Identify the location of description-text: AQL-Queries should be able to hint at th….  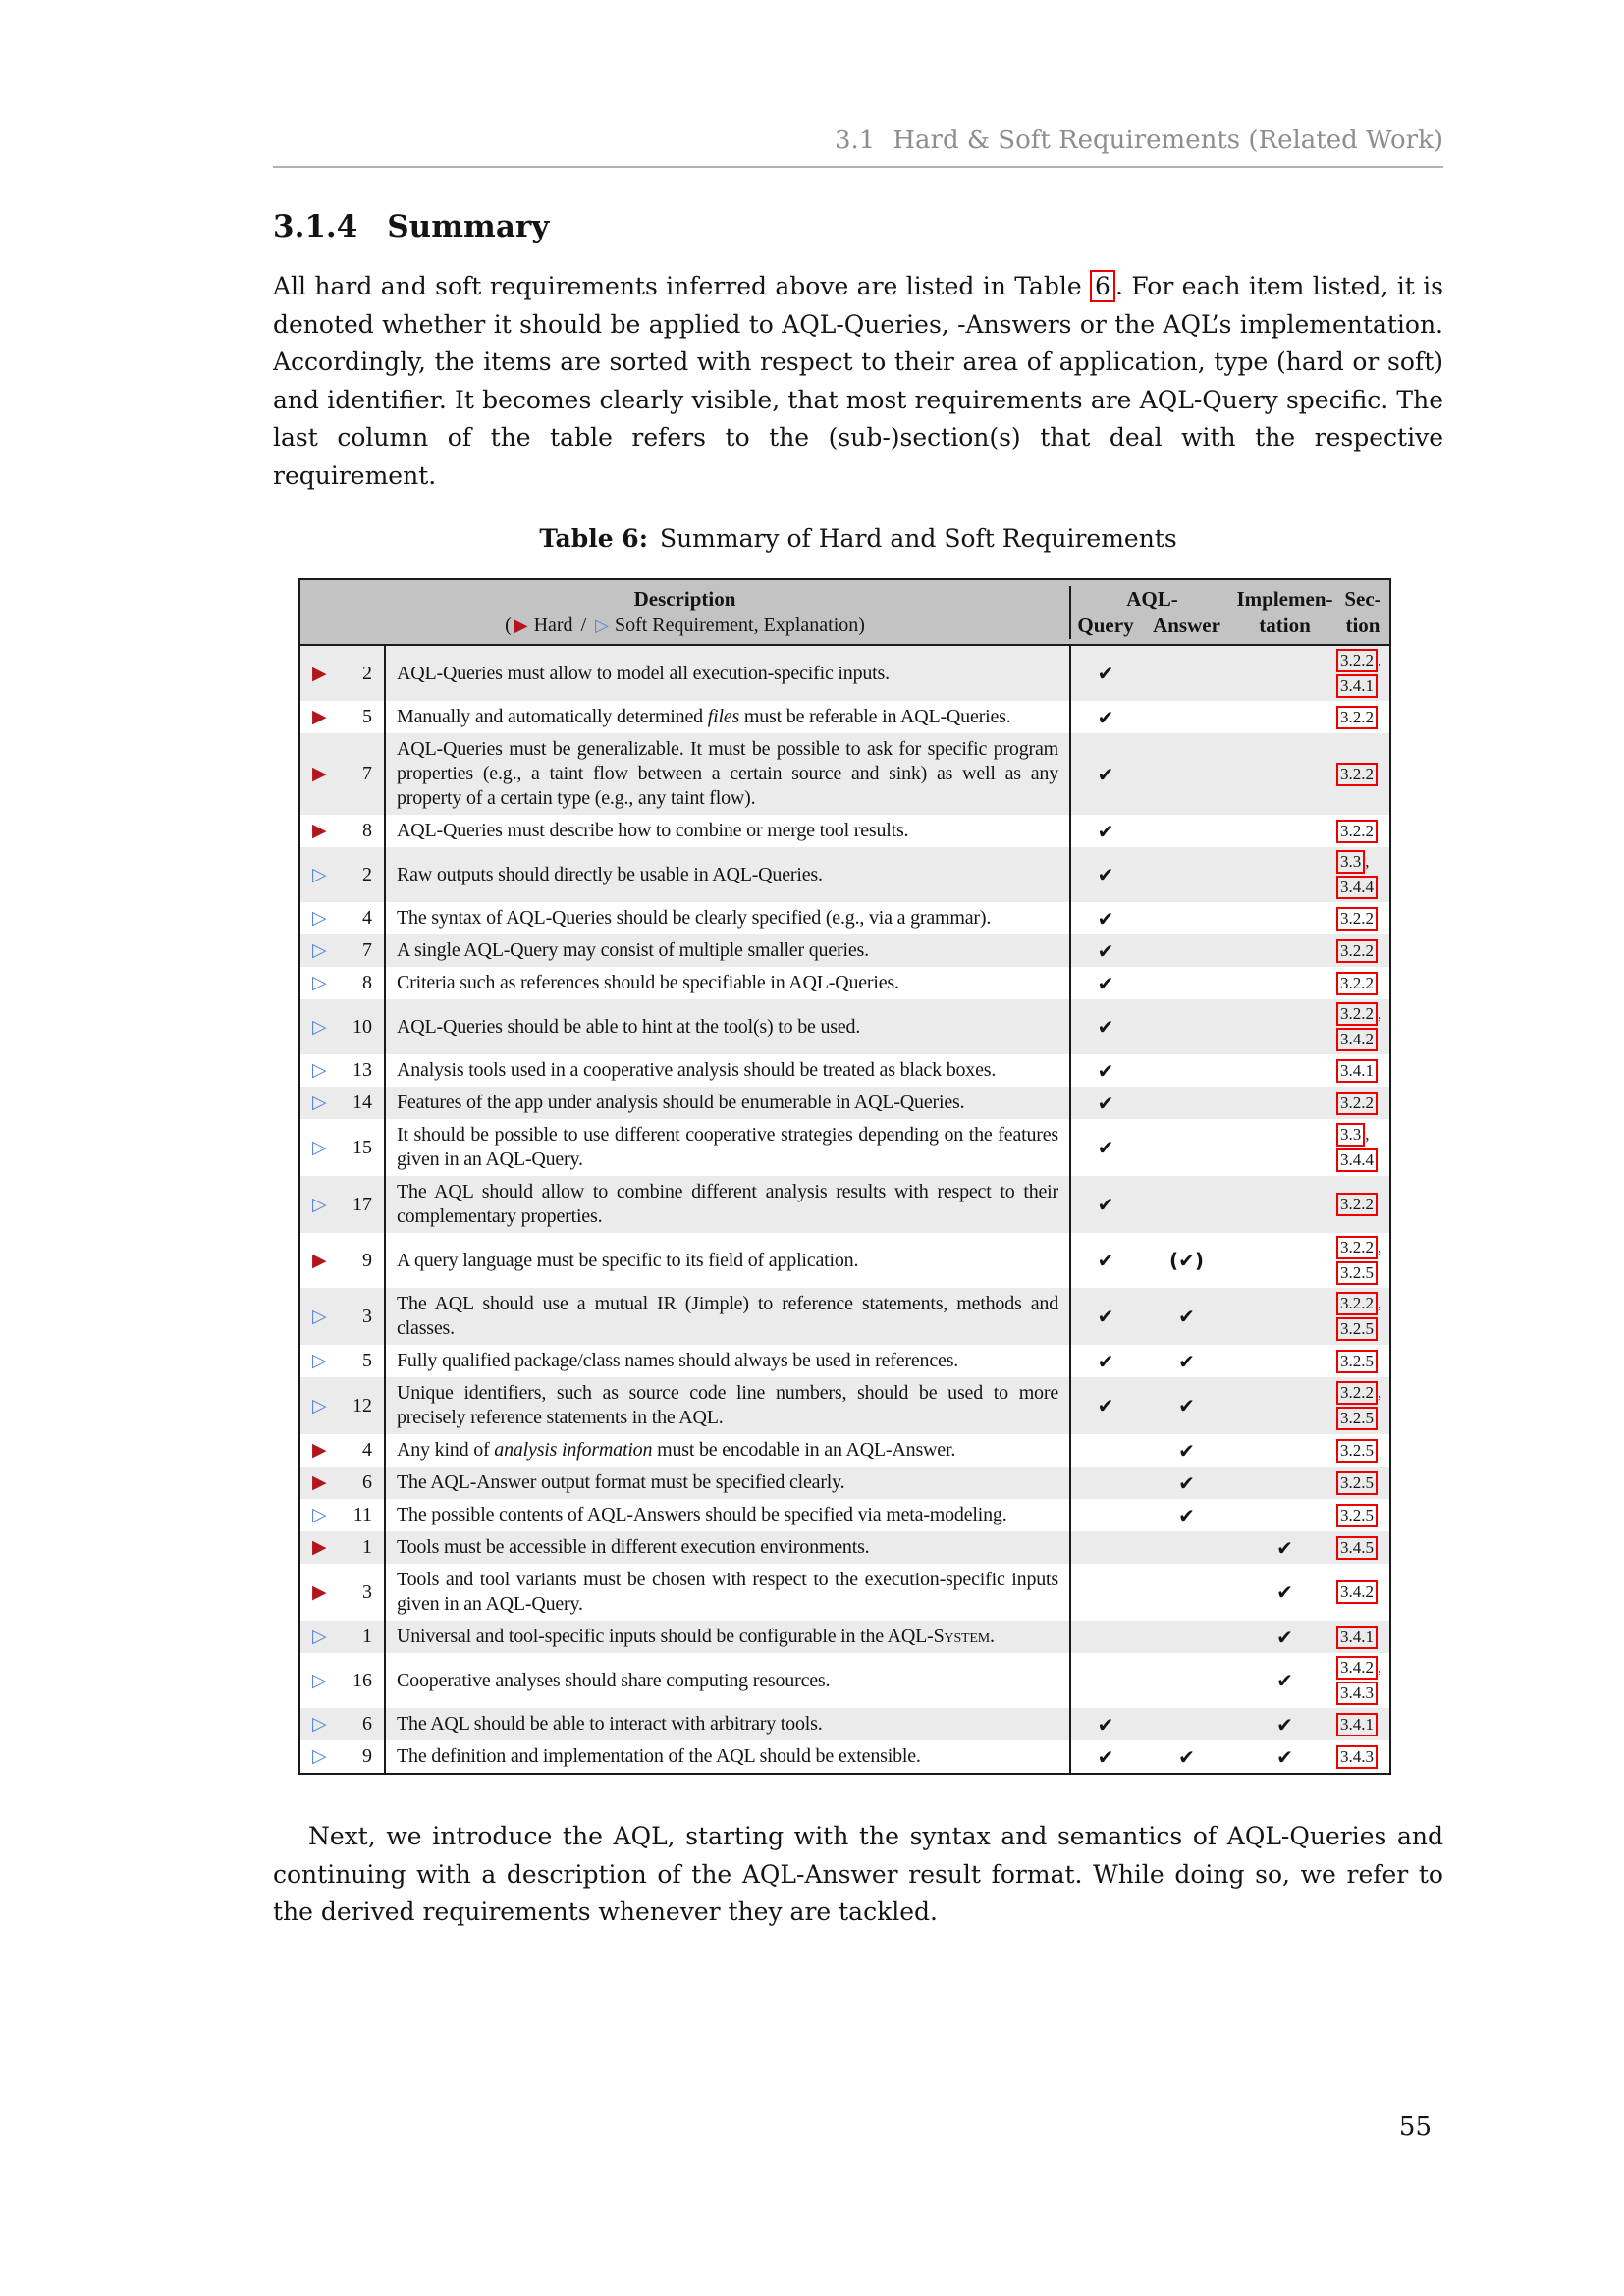
(629, 1027).